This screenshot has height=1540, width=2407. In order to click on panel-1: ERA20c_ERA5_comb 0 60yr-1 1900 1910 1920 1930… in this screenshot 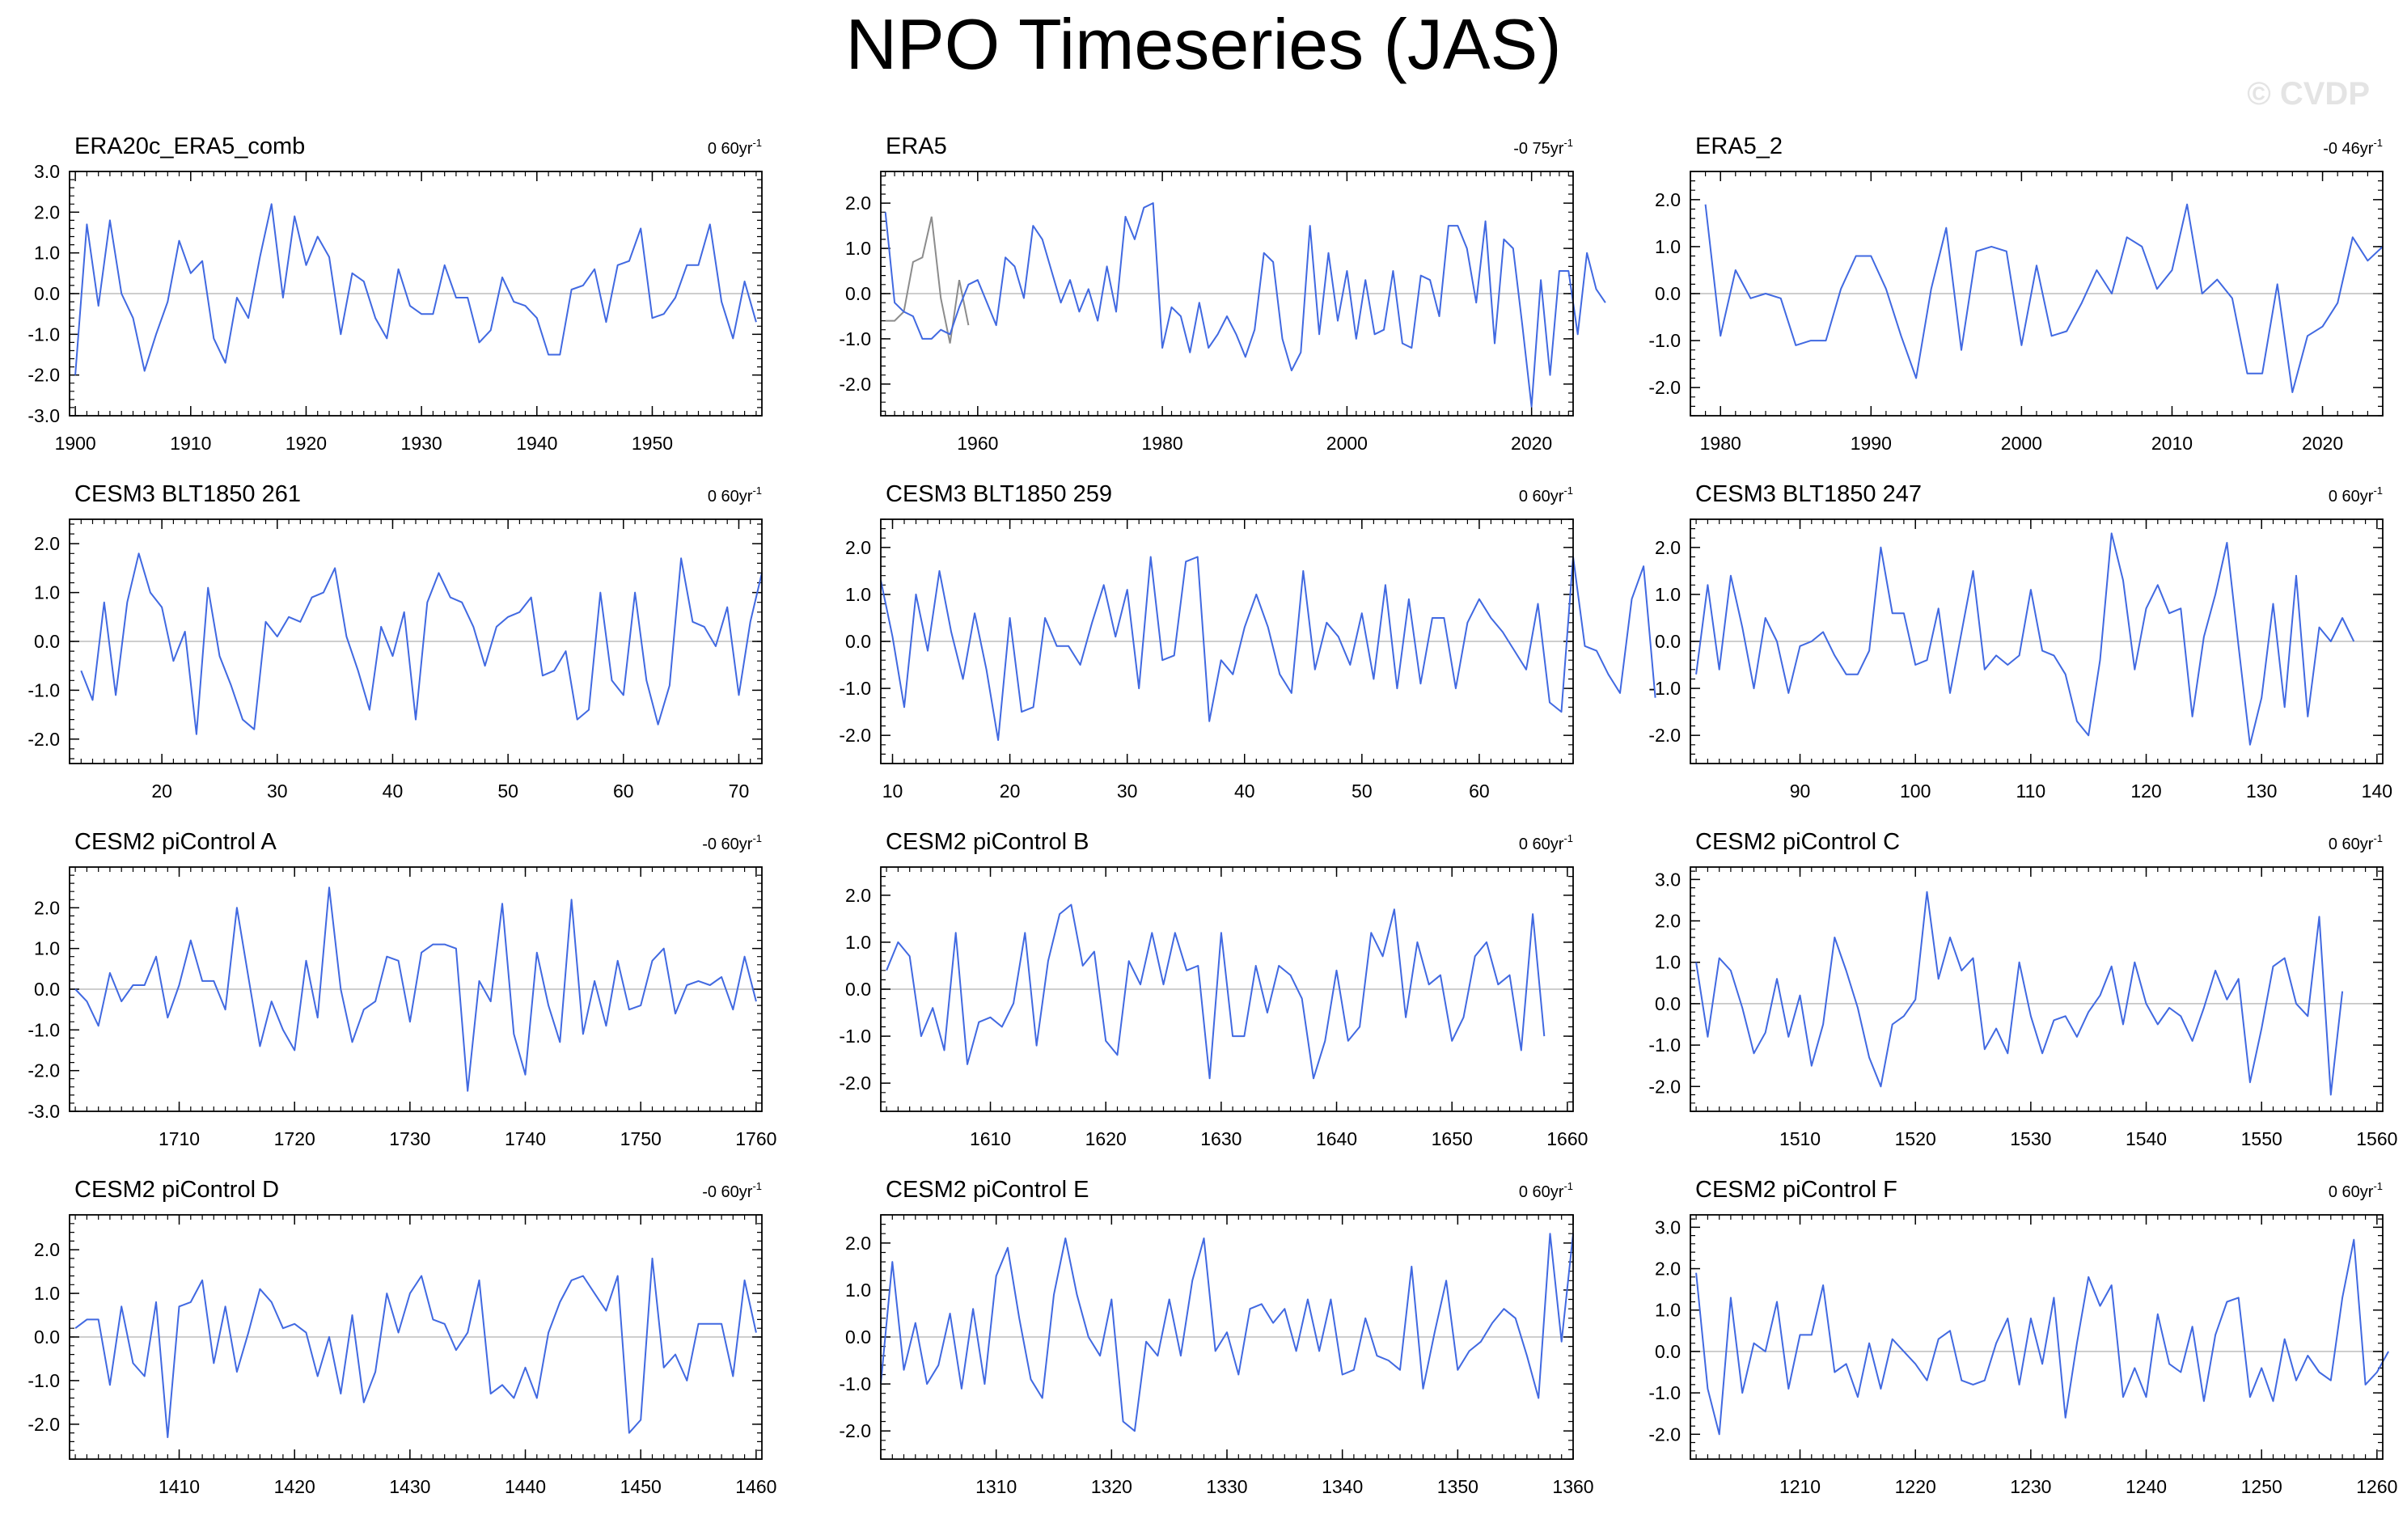, I will do `click(395, 293)`.